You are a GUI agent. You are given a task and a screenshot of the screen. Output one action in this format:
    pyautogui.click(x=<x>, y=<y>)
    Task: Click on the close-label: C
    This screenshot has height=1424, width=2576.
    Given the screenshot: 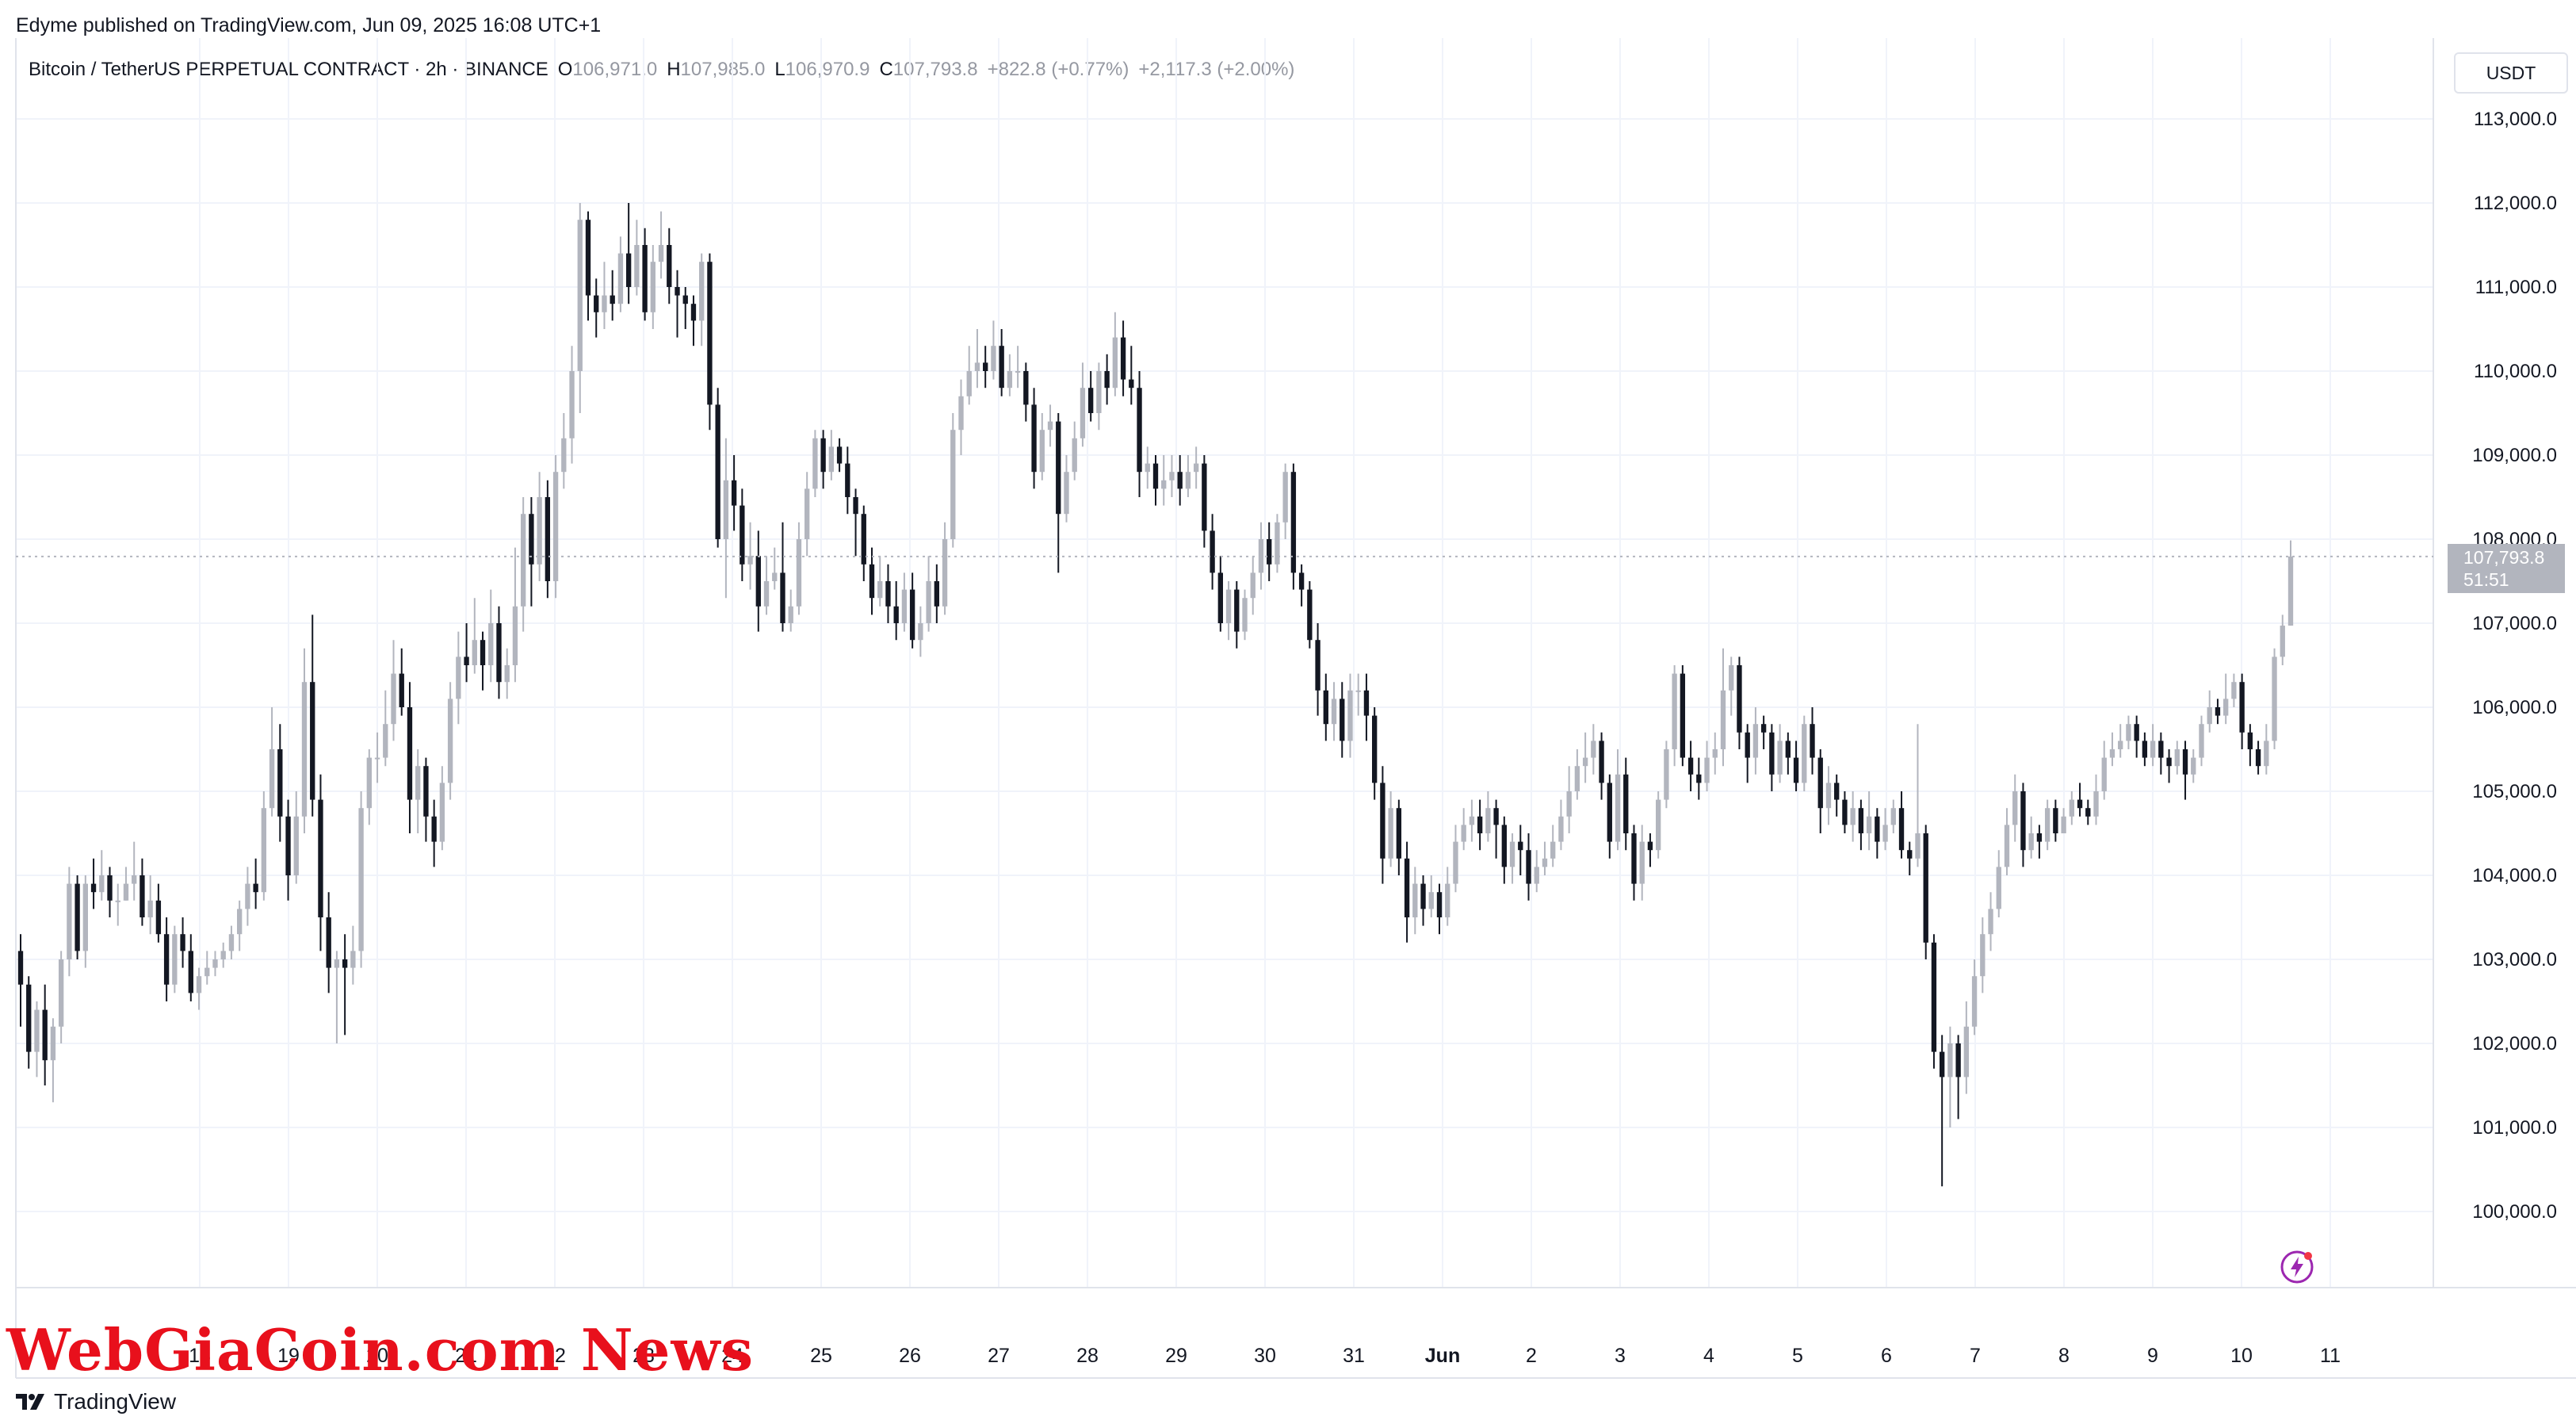 What is the action you would take?
    pyautogui.click(x=886, y=69)
    